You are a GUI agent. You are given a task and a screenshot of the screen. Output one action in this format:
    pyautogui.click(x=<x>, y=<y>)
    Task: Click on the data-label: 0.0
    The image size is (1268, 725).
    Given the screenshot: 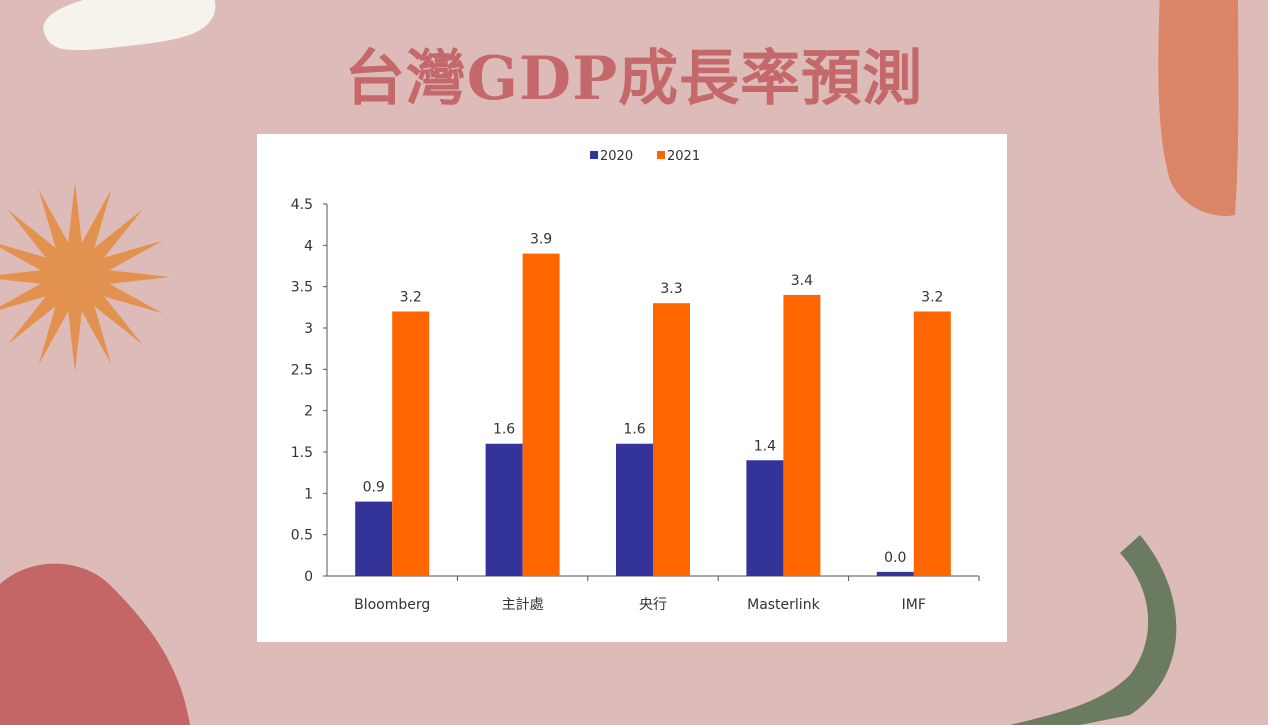 What is the action you would take?
    pyautogui.click(x=895, y=558)
    